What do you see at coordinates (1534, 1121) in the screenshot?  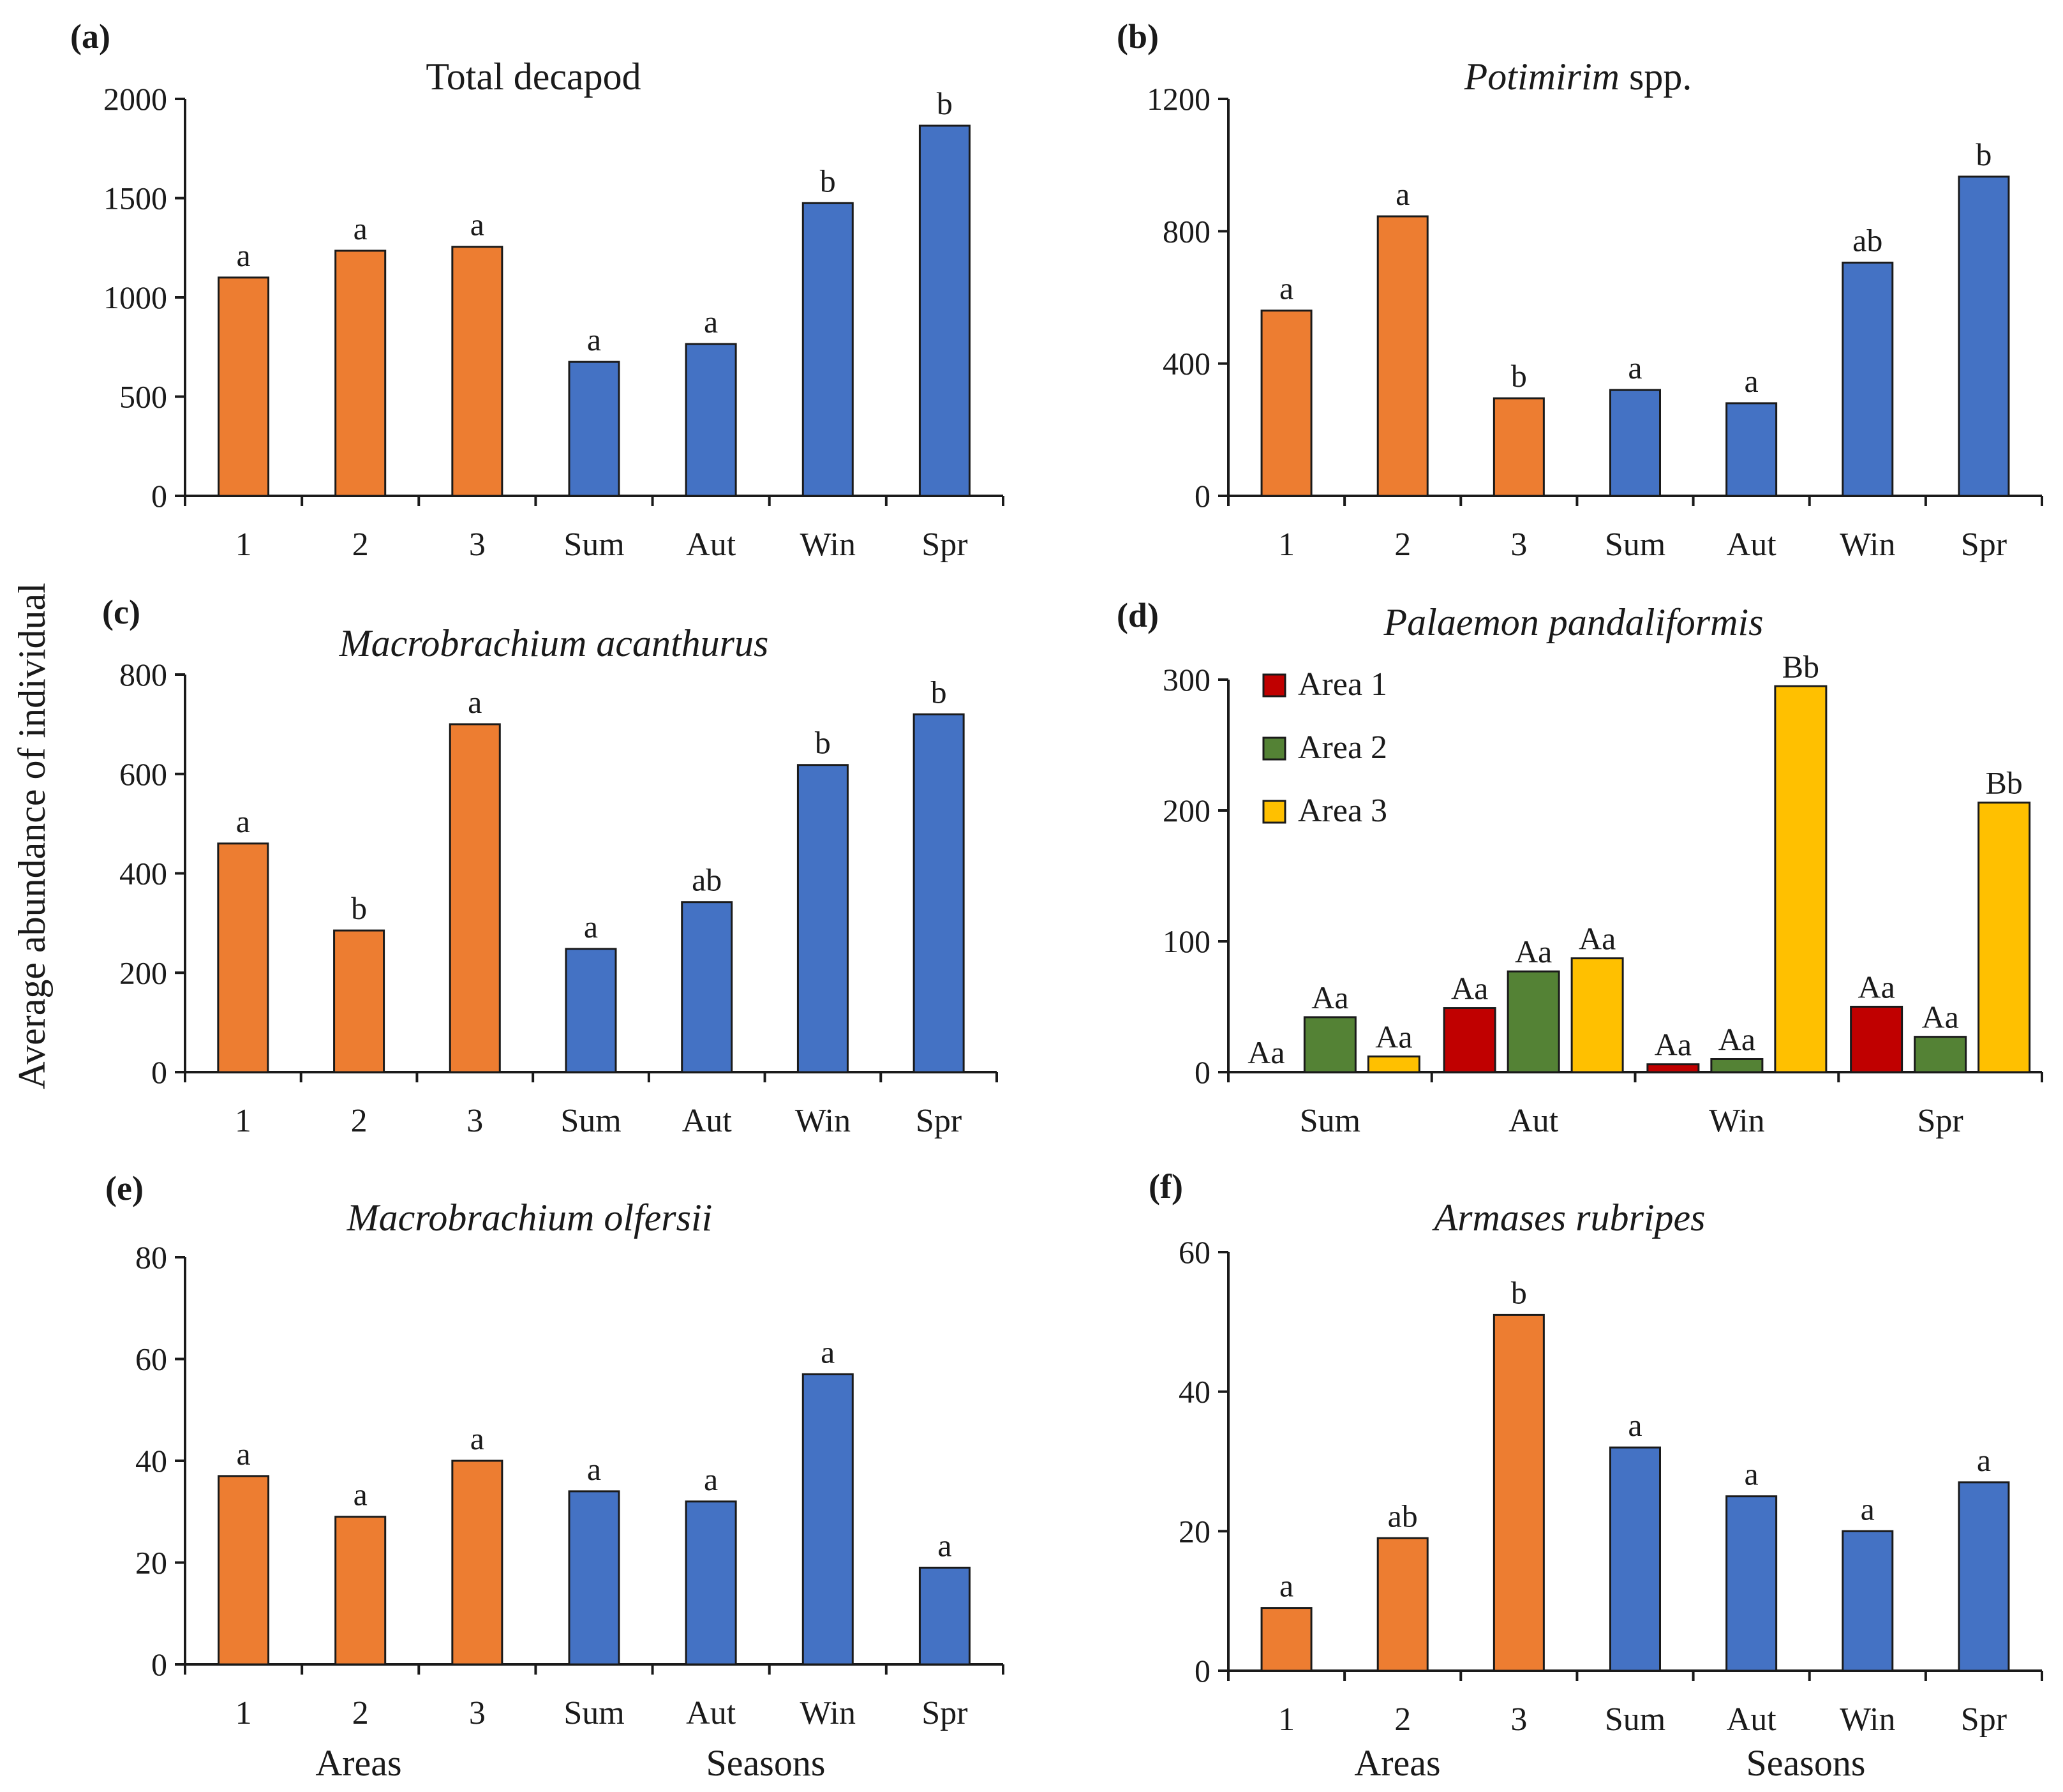 I see `x-tick-label: Aut` at bounding box center [1534, 1121].